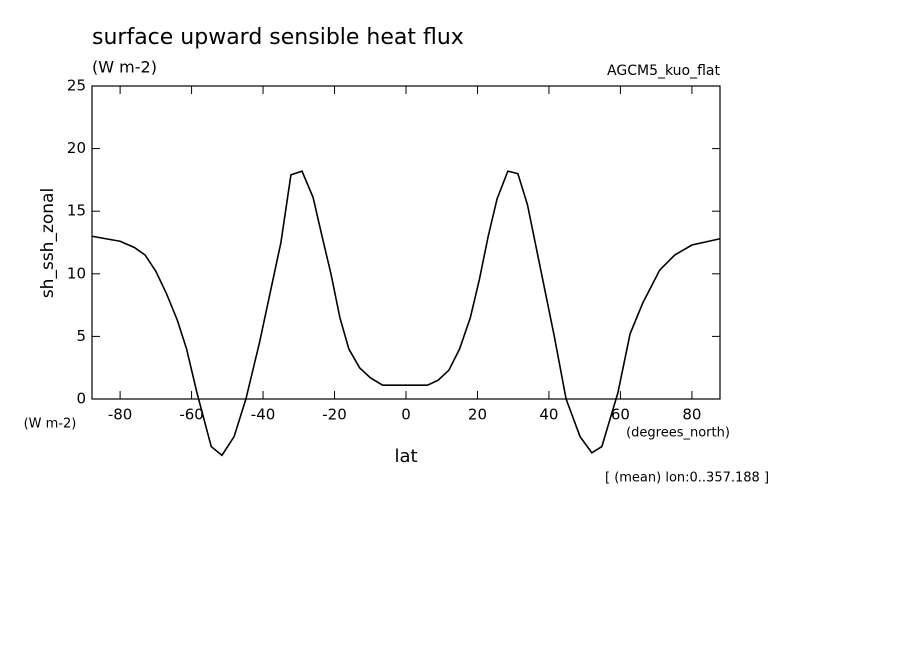 The image size is (904, 658). I want to click on x-tick-label: -80, so click(120, 415).